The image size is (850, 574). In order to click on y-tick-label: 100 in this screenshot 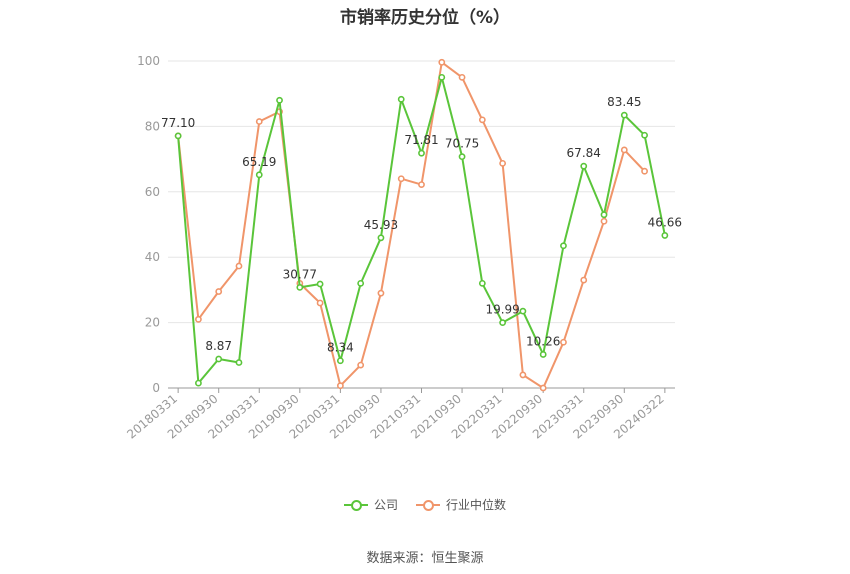, I will do `click(148, 61)`.